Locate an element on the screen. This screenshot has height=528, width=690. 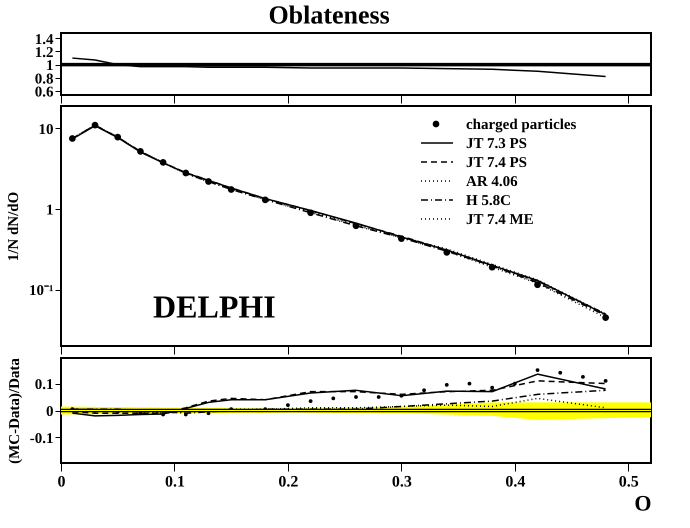
legend-label: AR 4.06 is located at coordinates (492, 182).